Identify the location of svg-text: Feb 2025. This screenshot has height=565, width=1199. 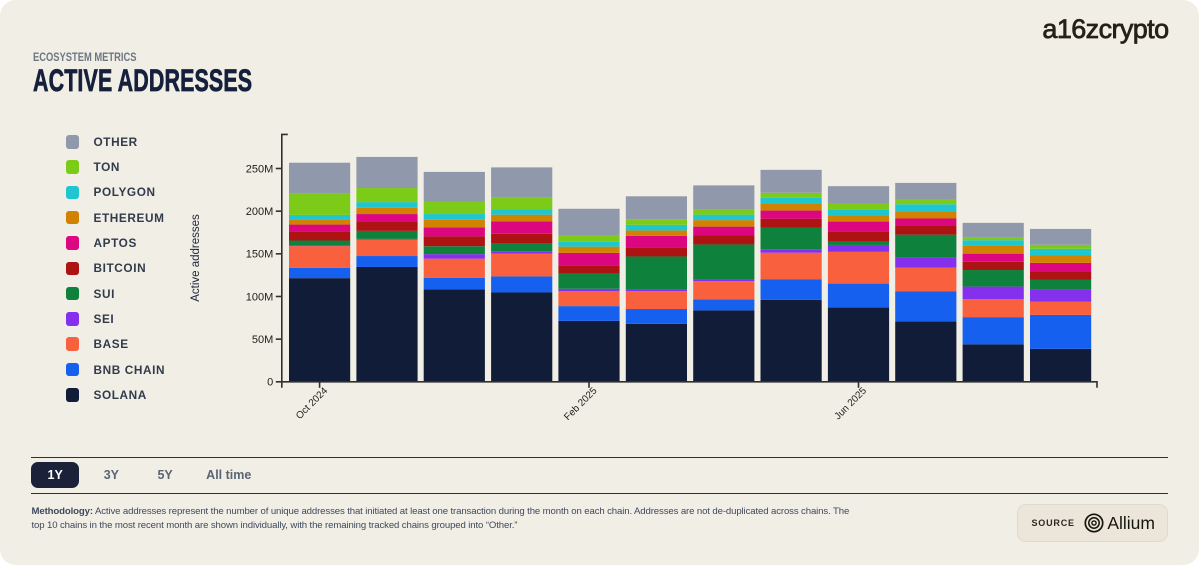
(581, 404).